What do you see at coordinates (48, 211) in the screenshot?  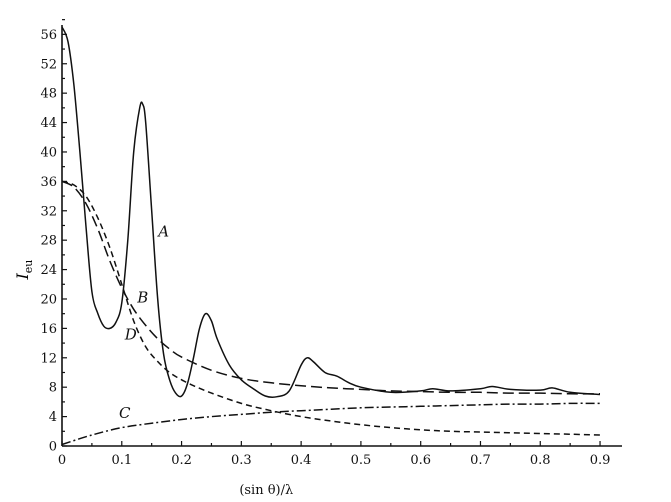 I see `y-tick-label: 32` at bounding box center [48, 211].